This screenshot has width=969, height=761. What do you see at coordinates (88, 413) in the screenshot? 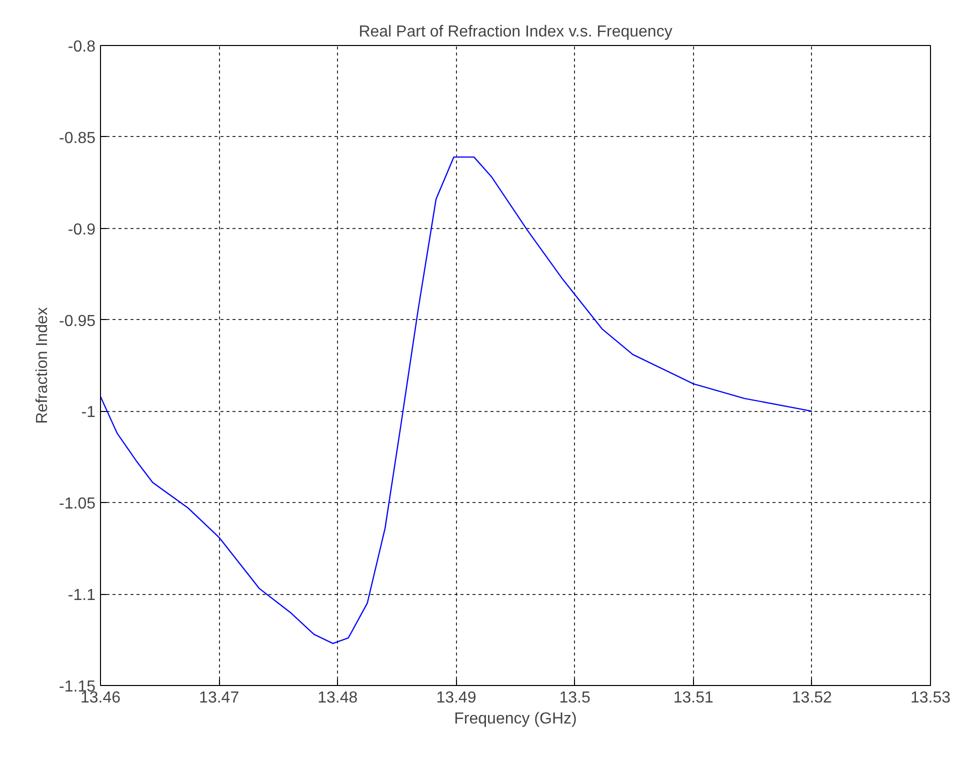
I see `y-tick-label: -1` at bounding box center [88, 413].